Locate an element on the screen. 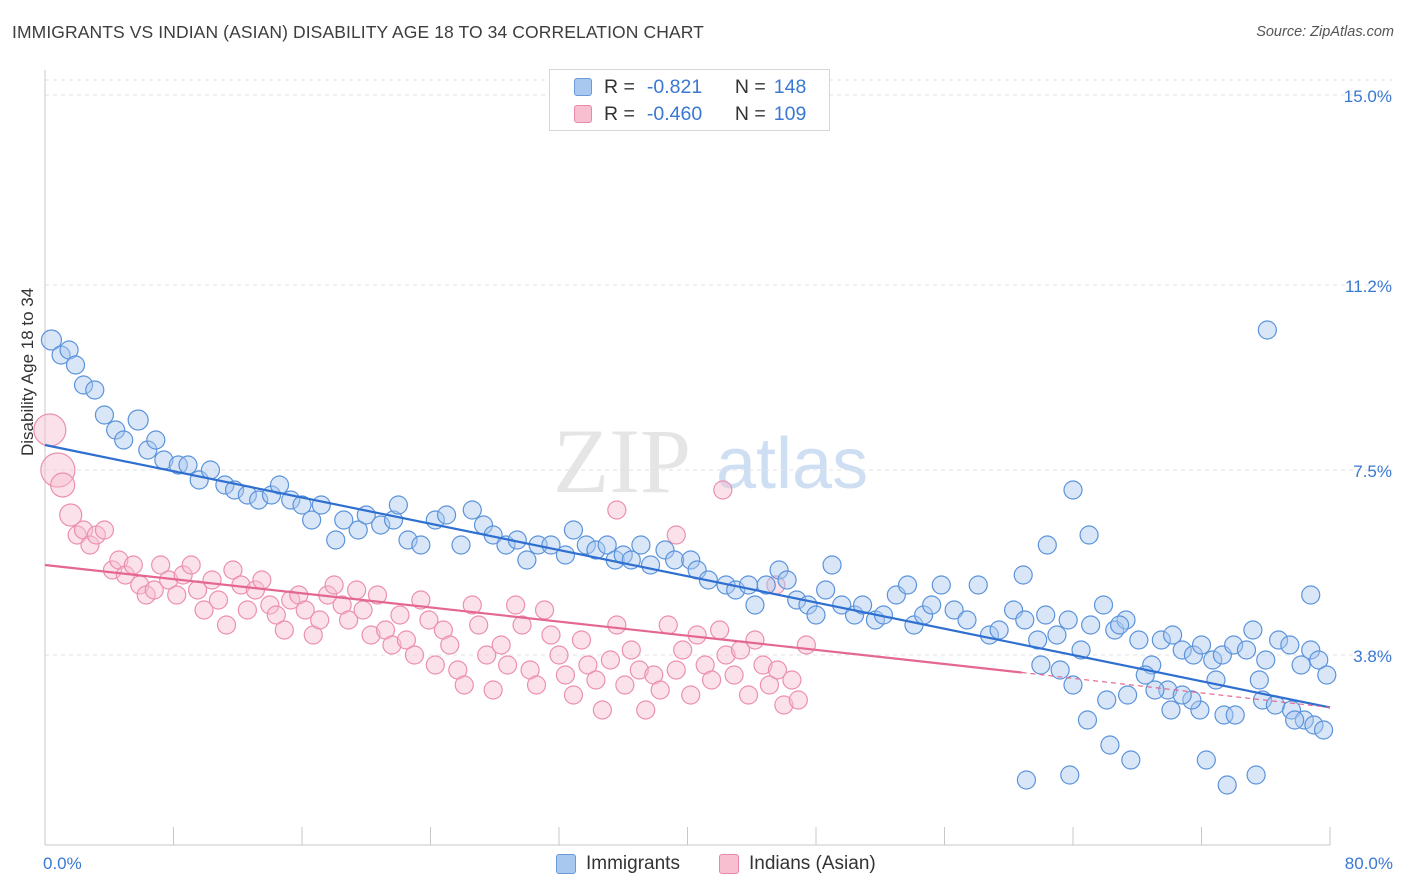 The height and width of the screenshot is (892, 1406). legend-n-value: 148 is located at coordinates (790, 86).